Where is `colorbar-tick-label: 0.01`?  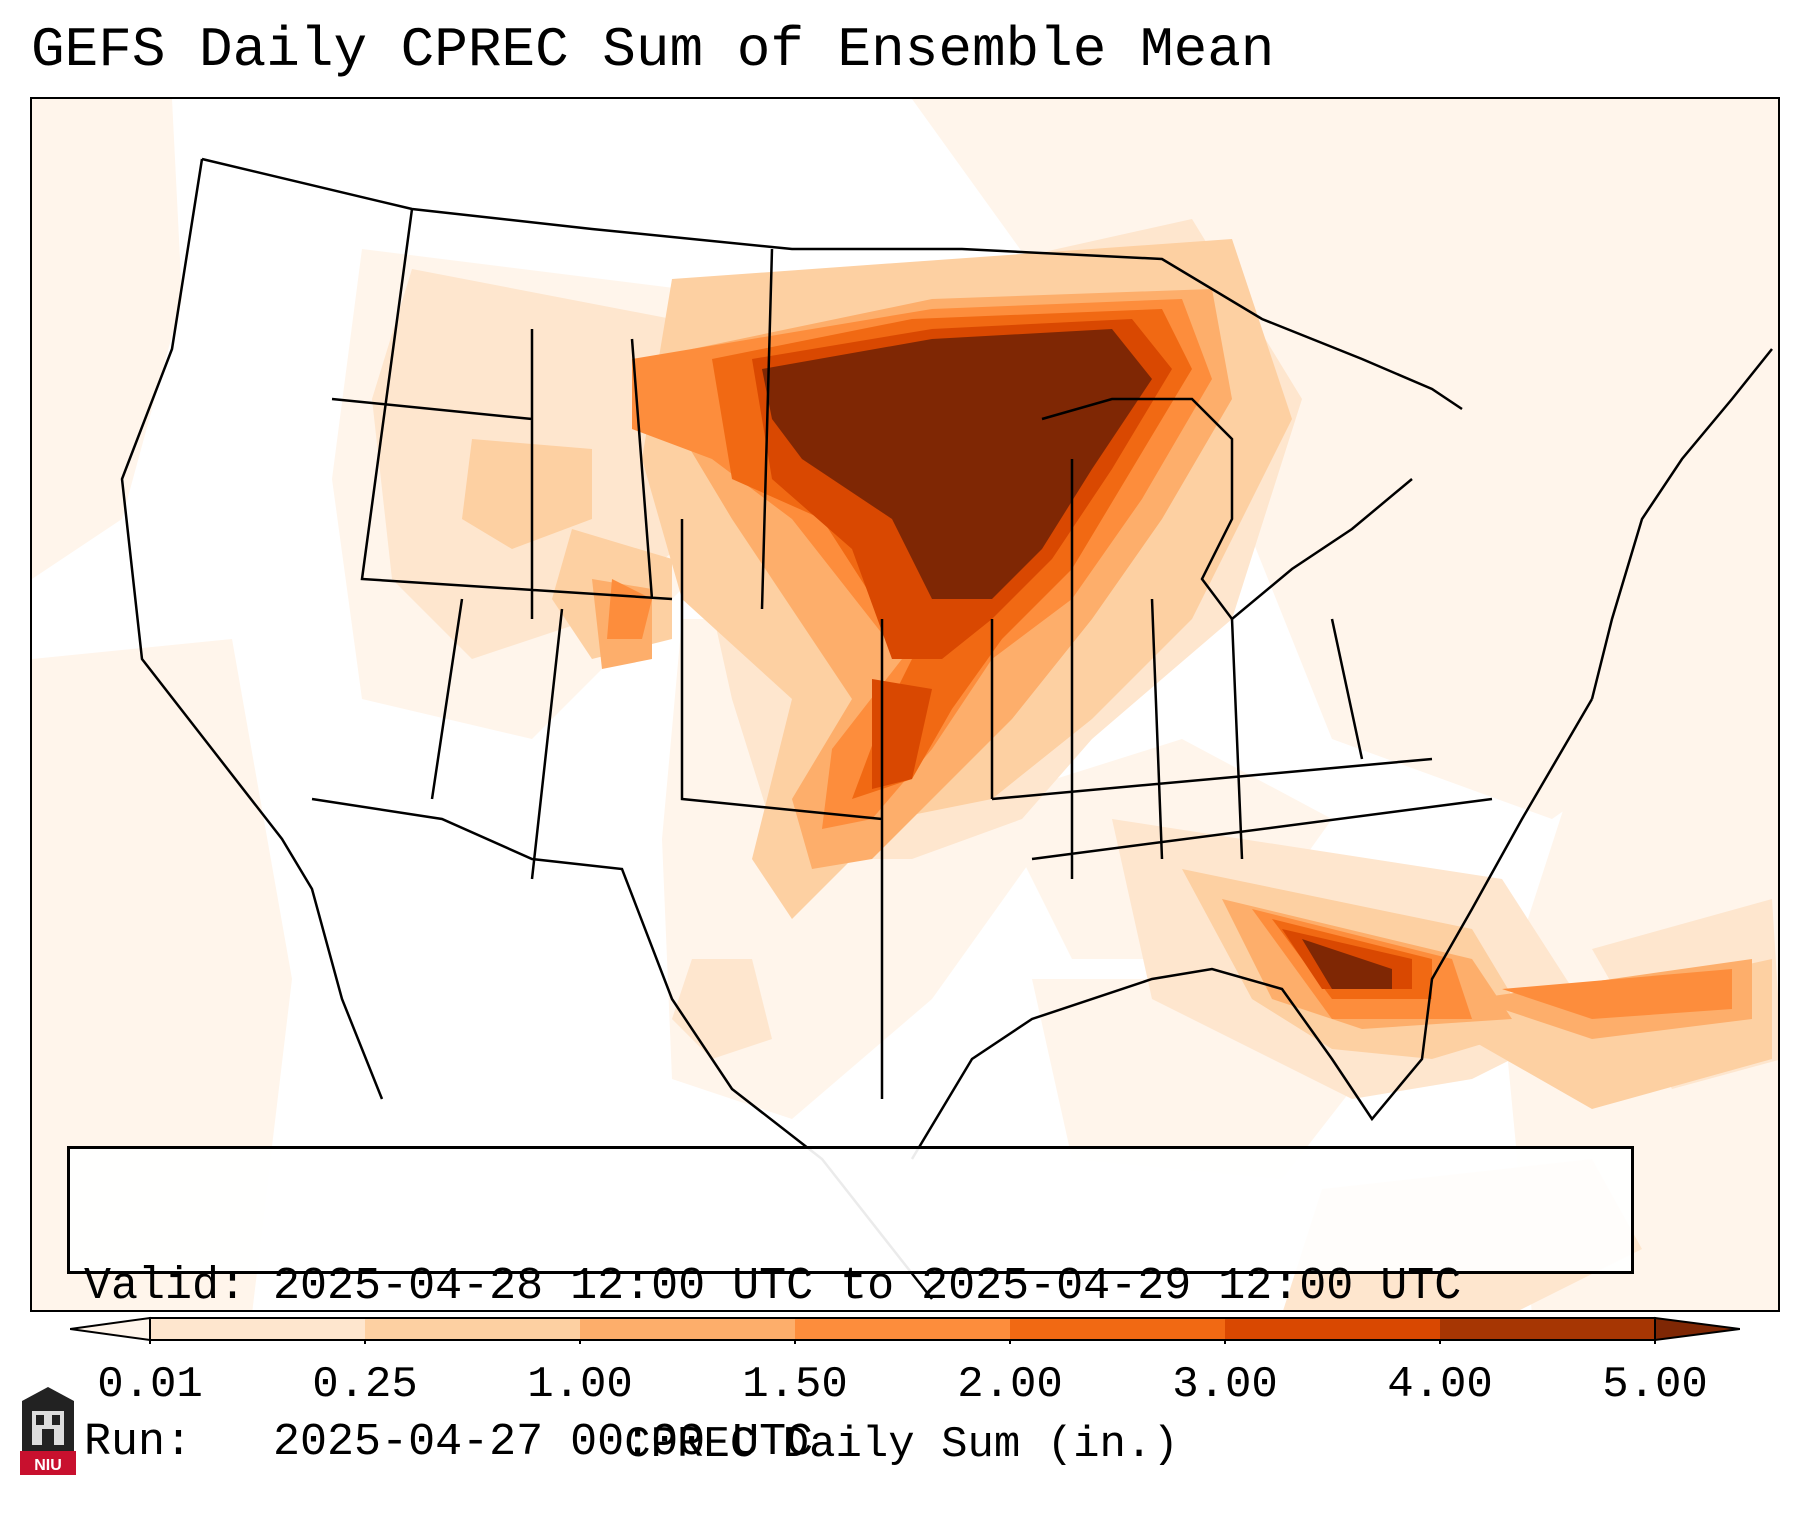 colorbar-tick-label: 0.01 is located at coordinates (150, 1385).